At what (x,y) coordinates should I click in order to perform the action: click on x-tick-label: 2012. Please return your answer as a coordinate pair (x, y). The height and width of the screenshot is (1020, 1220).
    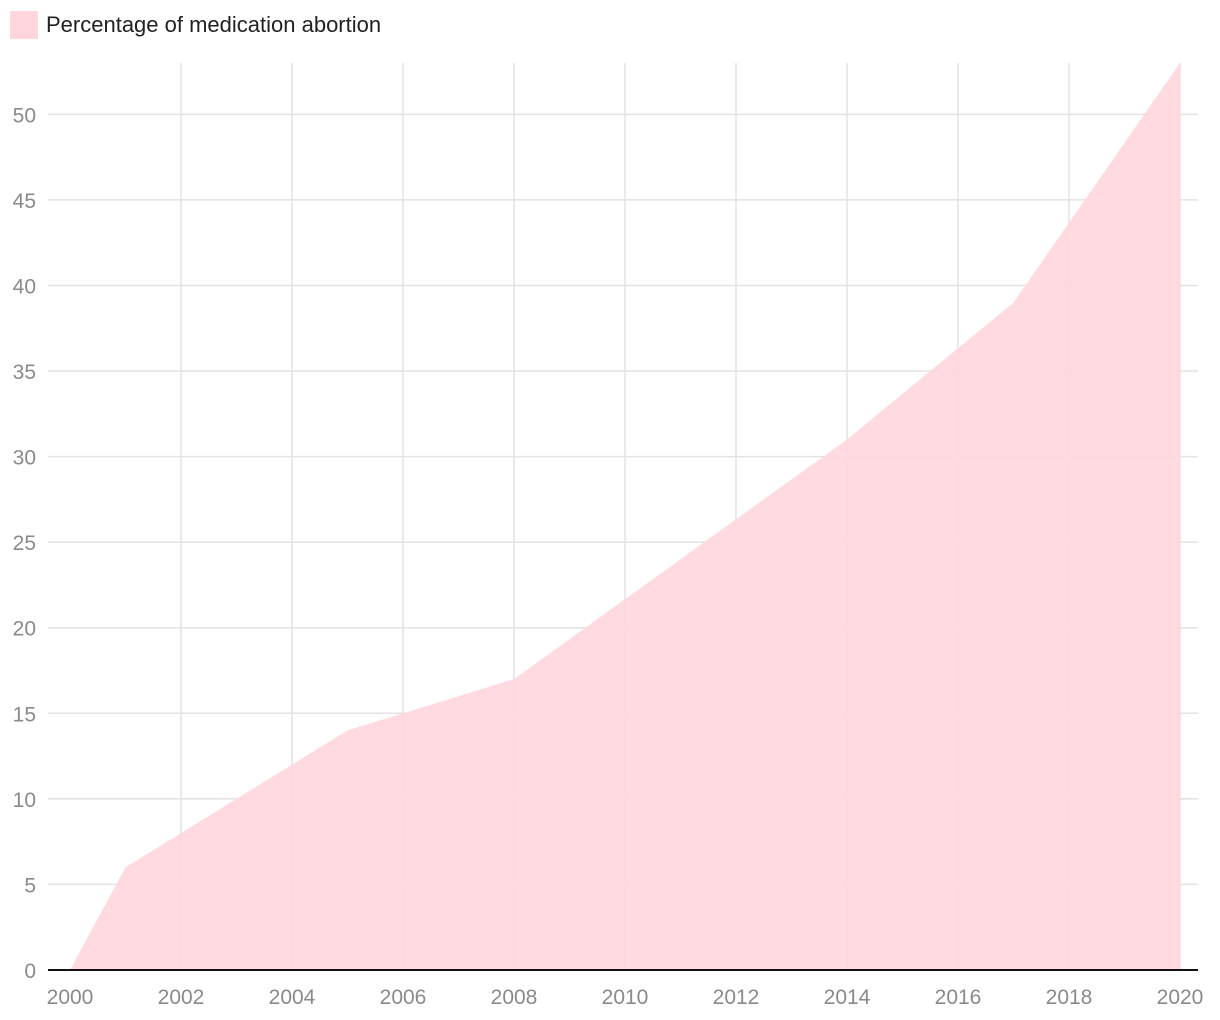
    Looking at the image, I should click on (736, 997).